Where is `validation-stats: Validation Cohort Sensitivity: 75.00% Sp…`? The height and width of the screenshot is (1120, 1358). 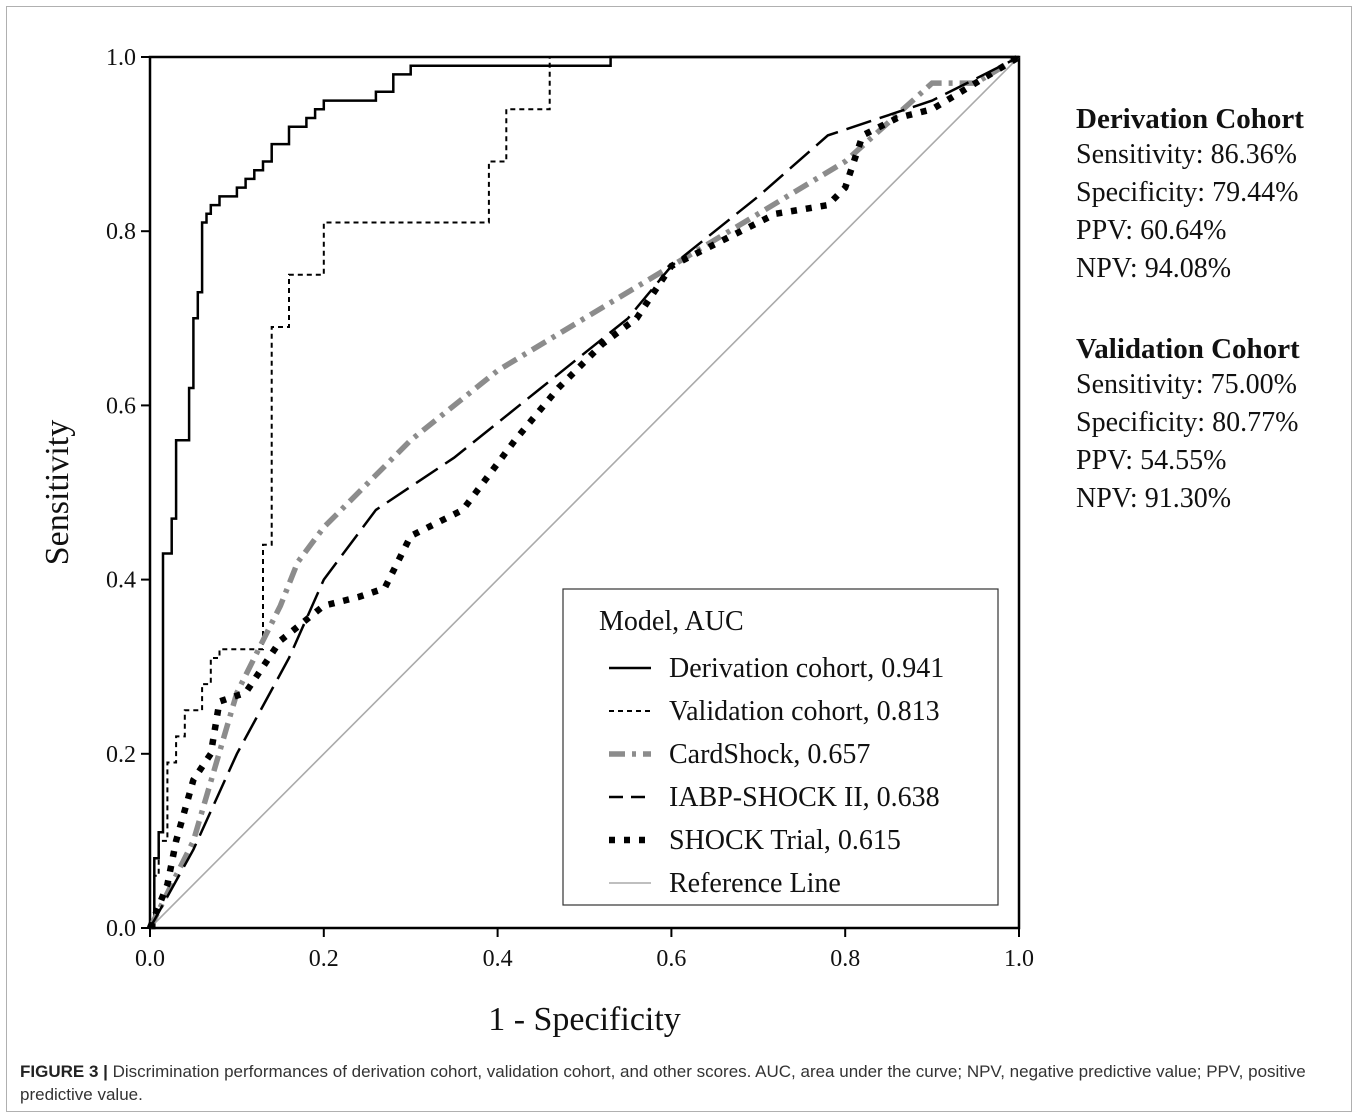 validation-stats: Validation Cohort Sensitivity: 75.00% Sp… is located at coordinates (1188, 425).